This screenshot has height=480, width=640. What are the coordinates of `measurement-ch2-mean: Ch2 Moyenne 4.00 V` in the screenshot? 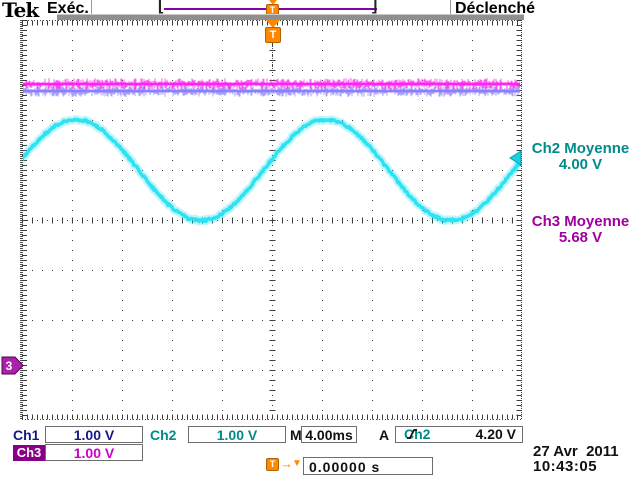 It's located at (580, 157).